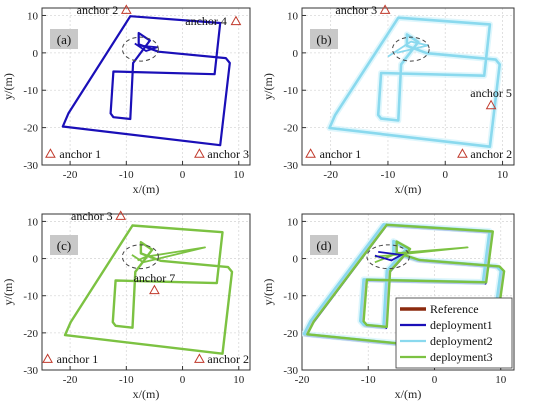 This screenshot has height=413, width=550. I want to click on panel-label: (c), so click(64, 245).